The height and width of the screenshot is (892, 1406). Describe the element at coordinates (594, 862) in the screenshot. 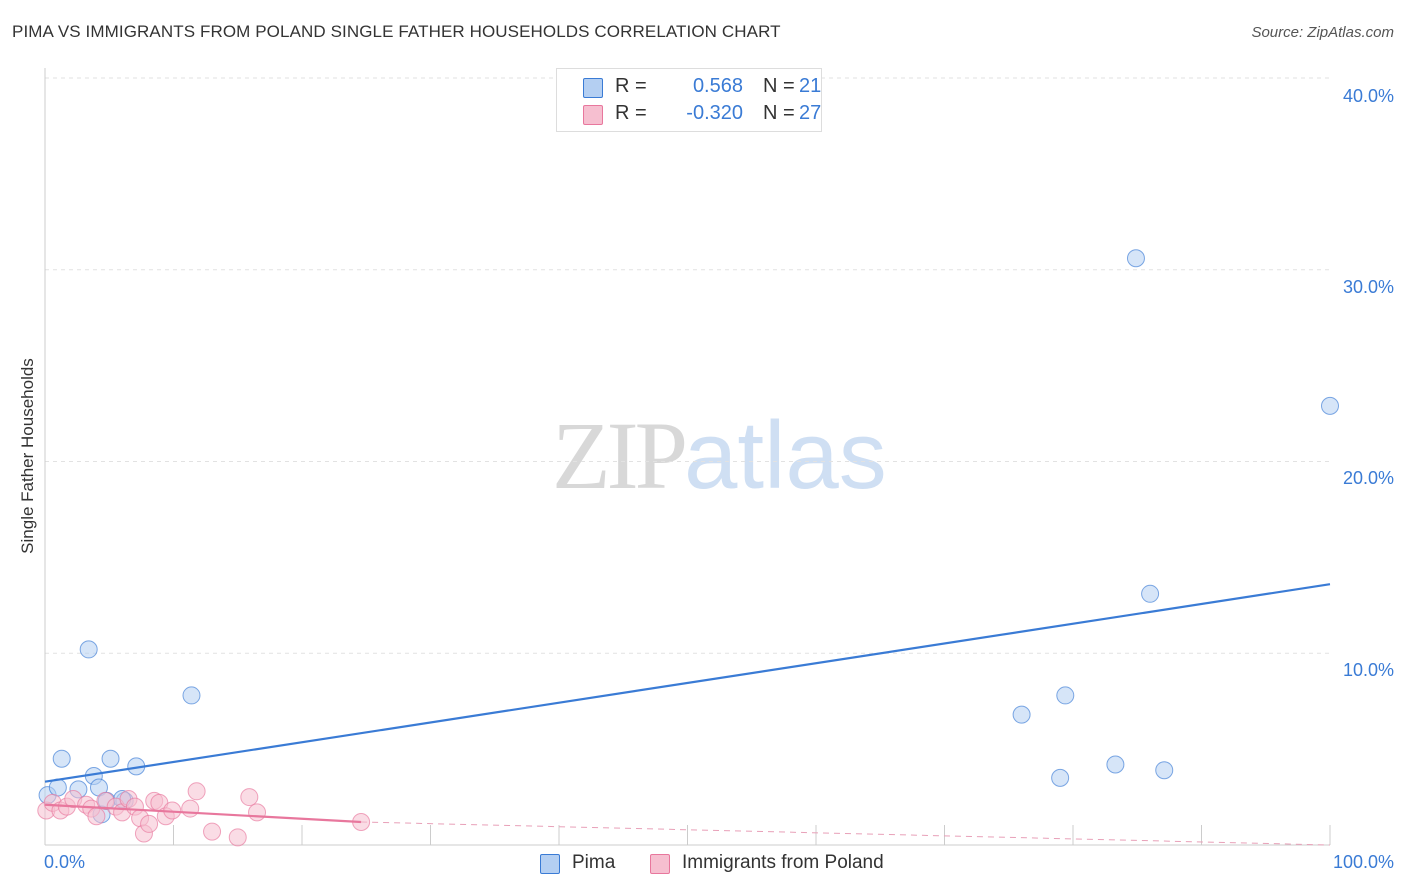

I see `legend-label-pima: Pima` at that location.